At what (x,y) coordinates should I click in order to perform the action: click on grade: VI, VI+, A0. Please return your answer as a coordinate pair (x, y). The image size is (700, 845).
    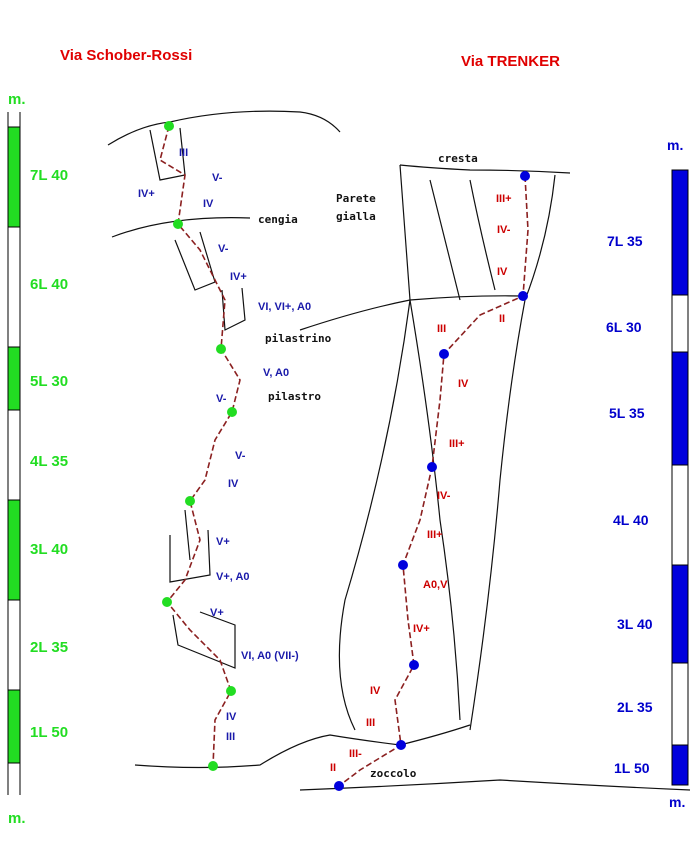
    Looking at the image, I should click on (284, 307).